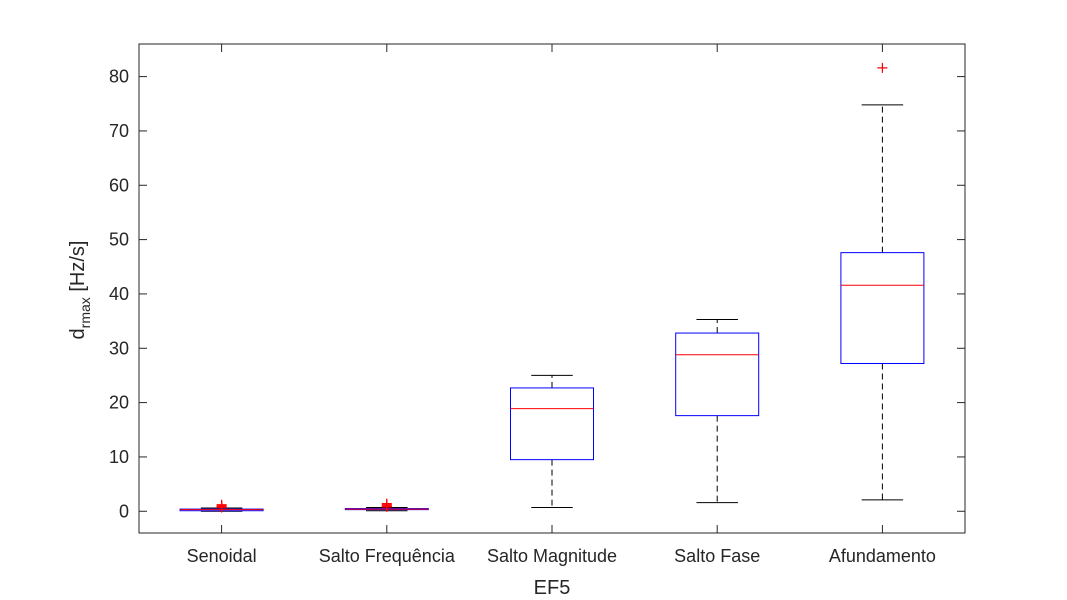 The image size is (1067, 600). I want to click on y-tick-label: 20, so click(119, 403).